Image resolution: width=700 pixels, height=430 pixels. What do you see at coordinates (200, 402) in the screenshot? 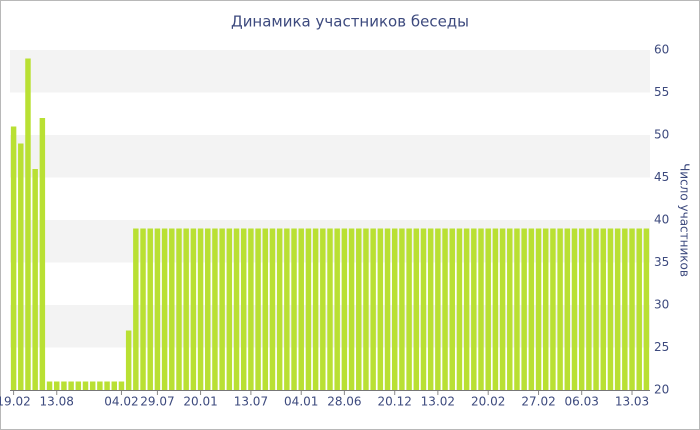
I see `x-tick-label: 20.01` at bounding box center [200, 402].